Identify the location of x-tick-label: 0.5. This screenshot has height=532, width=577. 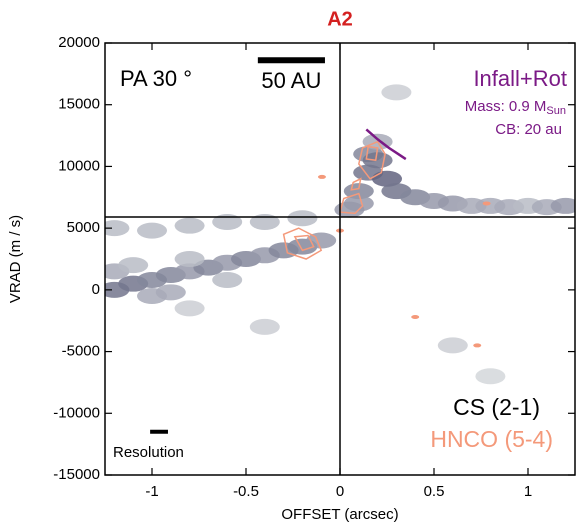
(434, 491).